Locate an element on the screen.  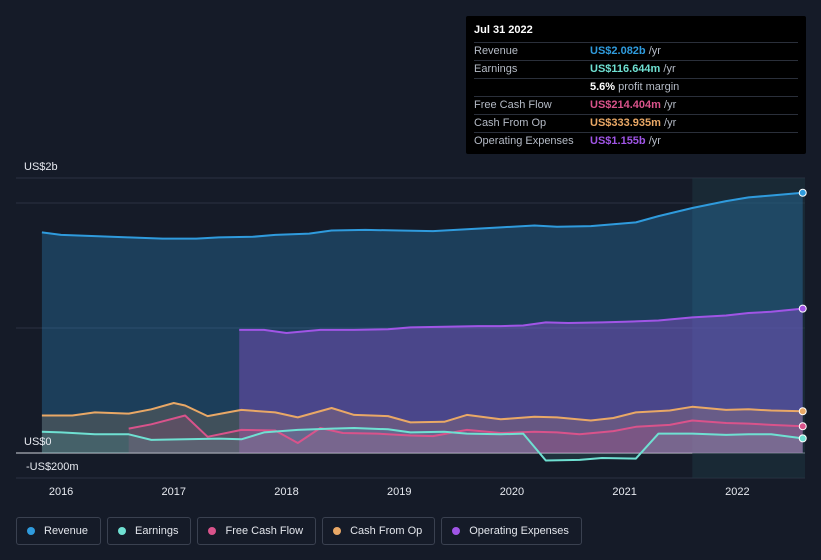
tooltip-row-value: 5.6% profit margin is located at coordinates (635, 87).